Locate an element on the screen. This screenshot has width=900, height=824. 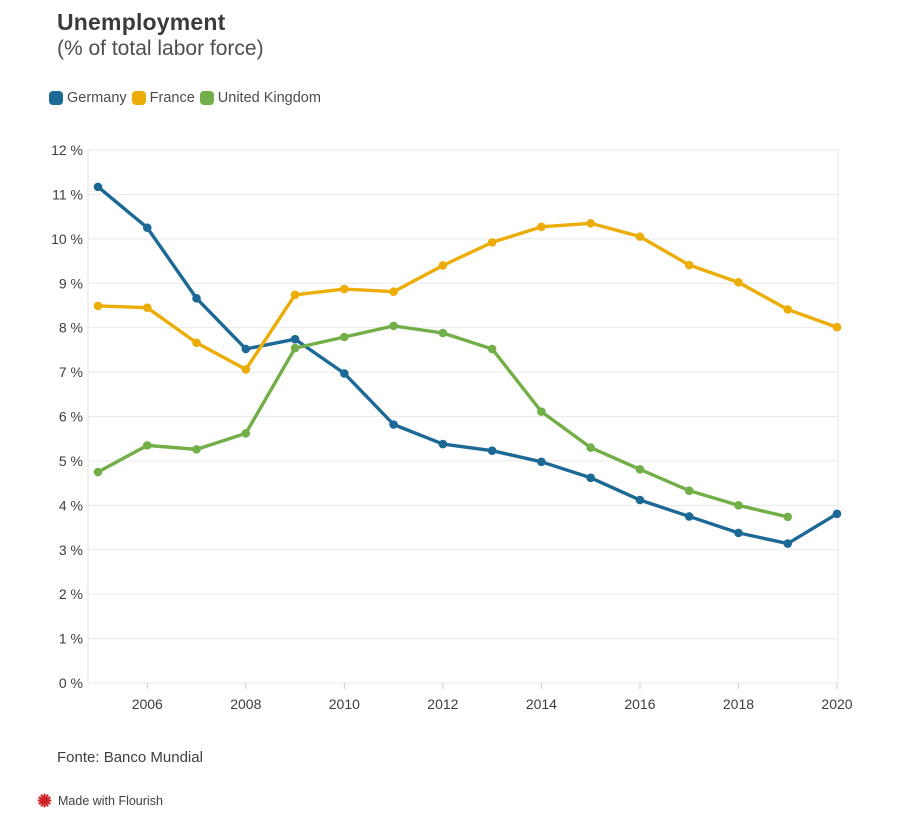
data-point-france-2017 is located at coordinates (689, 265).